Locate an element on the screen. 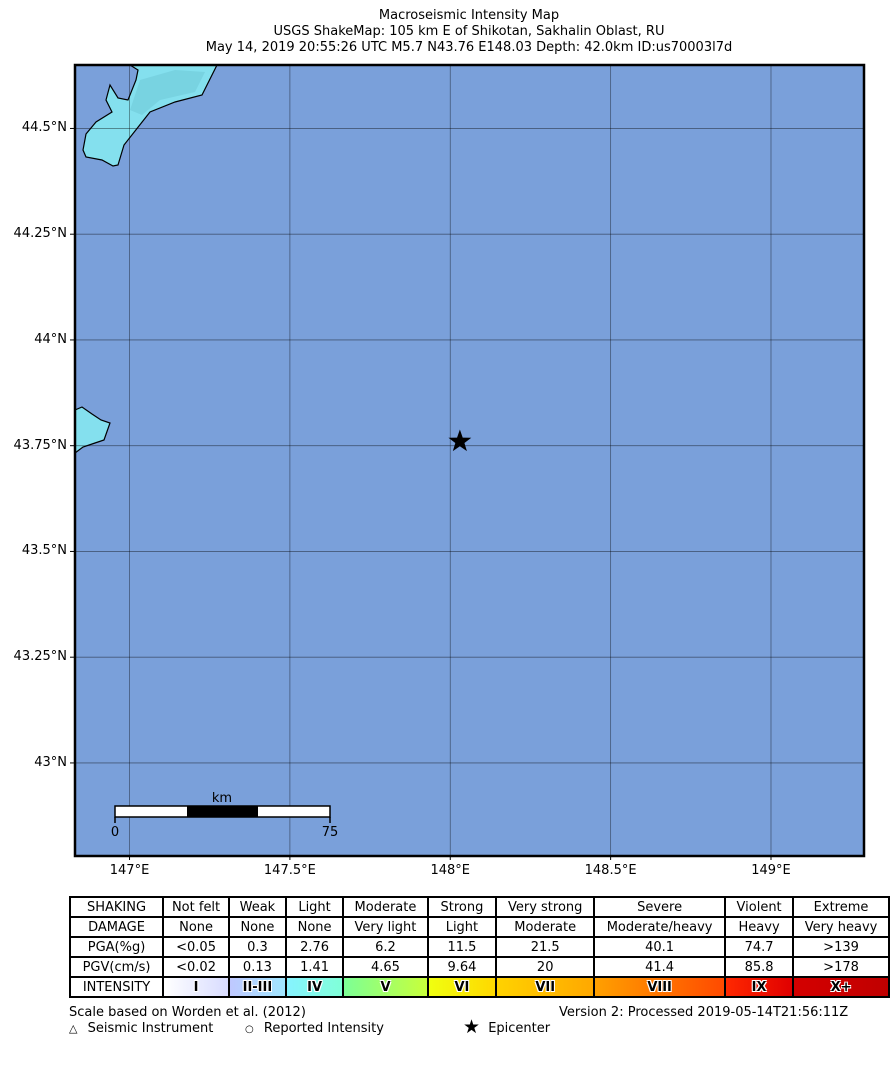 The height and width of the screenshot is (1078, 890). legend-cell: <0.02 is located at coordinates (196, 967).